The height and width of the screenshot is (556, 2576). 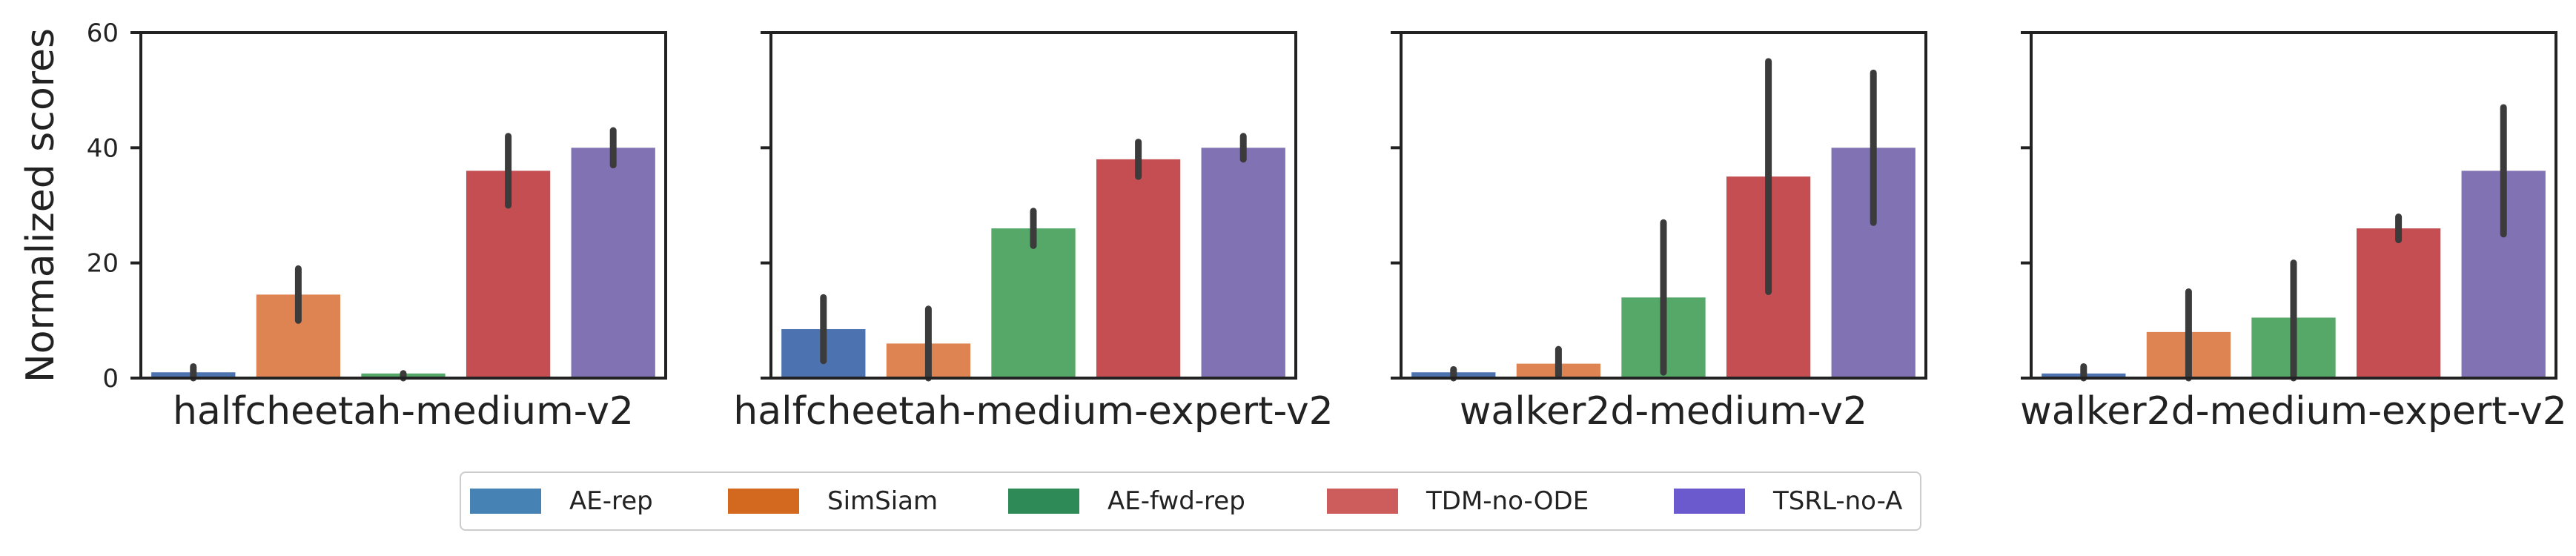 I want to click on legend-item-ae-rep: AE-rep, so click(x=561, y=501).